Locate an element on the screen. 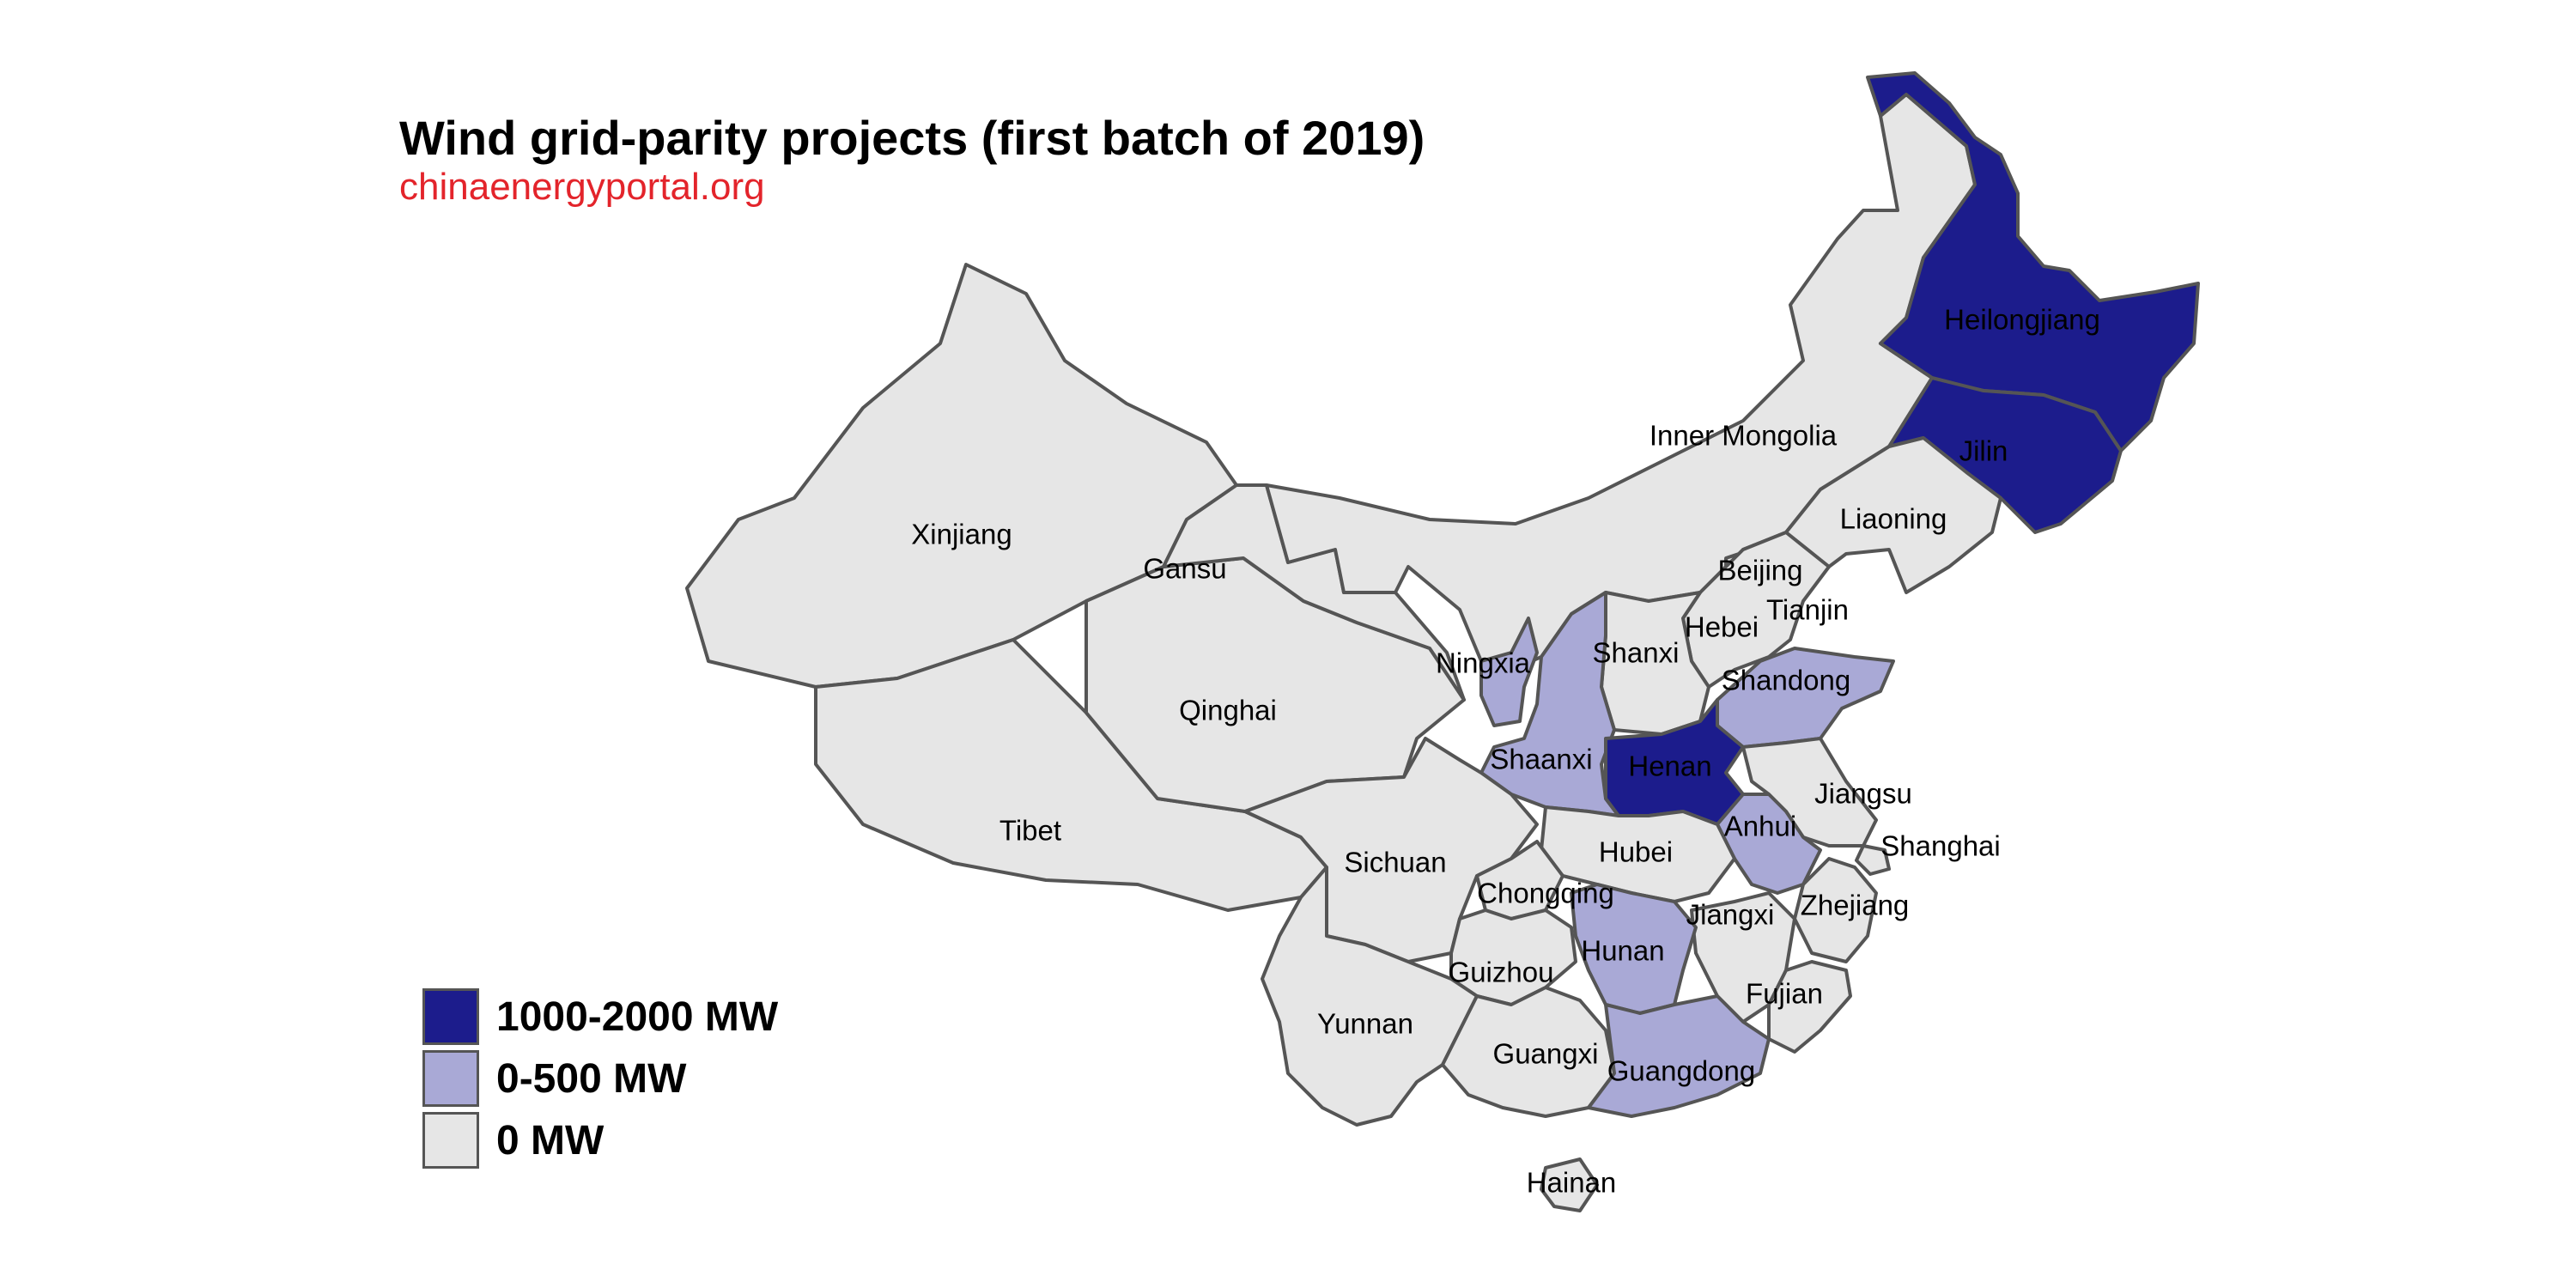 This screenshot has height=1288, width=2576. legend-item-high: 1000-2000 MW is located at coordinates (600, 1017).